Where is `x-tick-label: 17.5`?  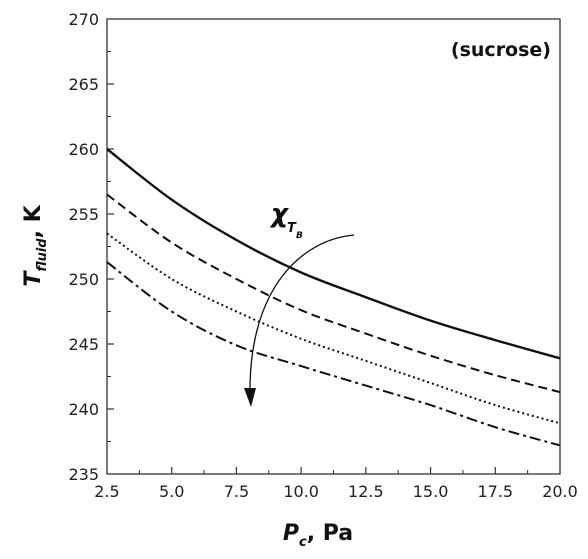
x-tick-label: 17.5 is located at coordinates (495, 491).